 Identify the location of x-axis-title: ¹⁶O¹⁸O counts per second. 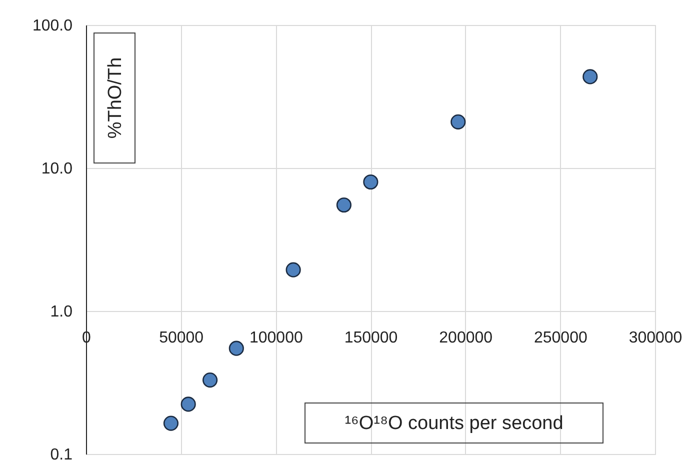
(454, 423).